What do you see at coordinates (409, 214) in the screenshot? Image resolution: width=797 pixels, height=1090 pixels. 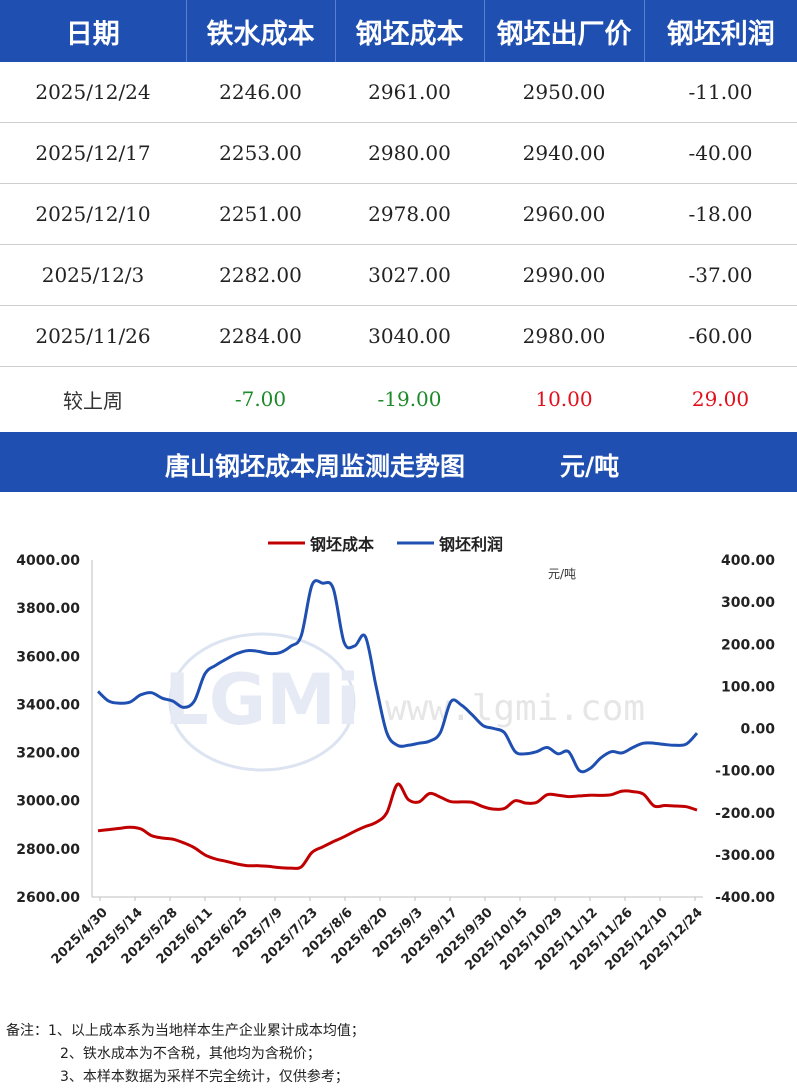 I see `cell-billet-cost: 2978.00` at bounding box center [409, 214].